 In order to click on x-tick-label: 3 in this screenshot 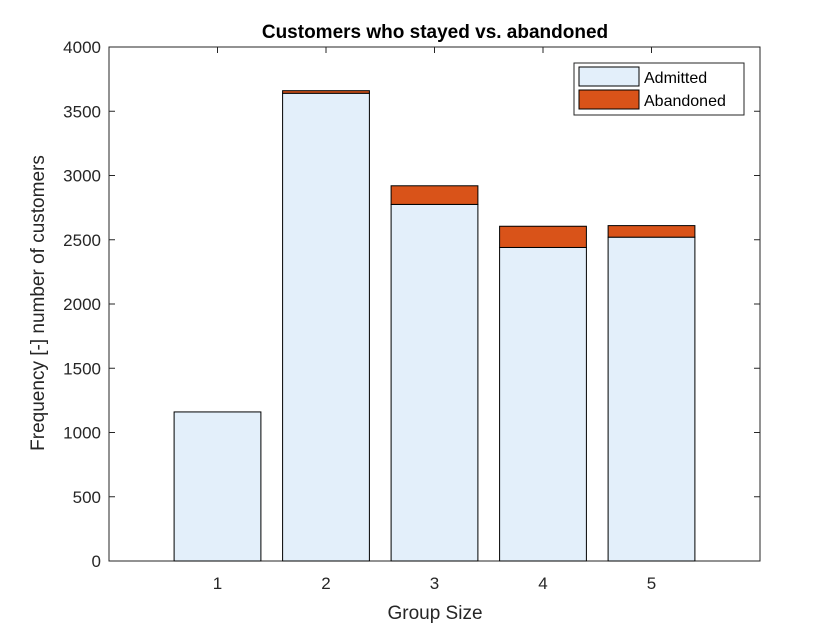, I will do `click(434, 583)`.